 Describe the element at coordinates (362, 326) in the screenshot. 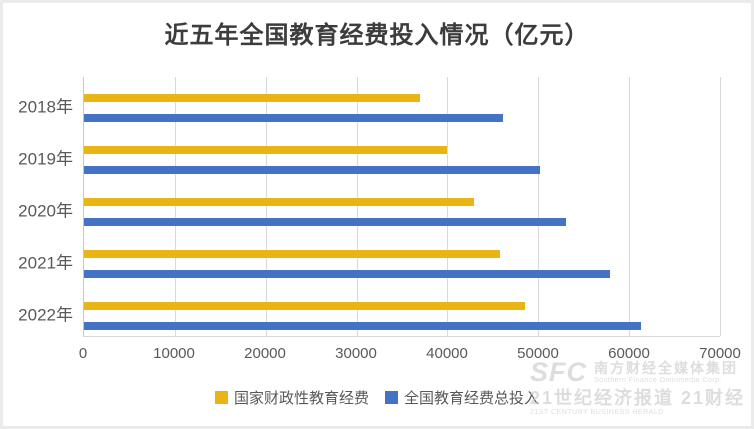

I see `bar-2022年-全国教育经费总投入` at that location.